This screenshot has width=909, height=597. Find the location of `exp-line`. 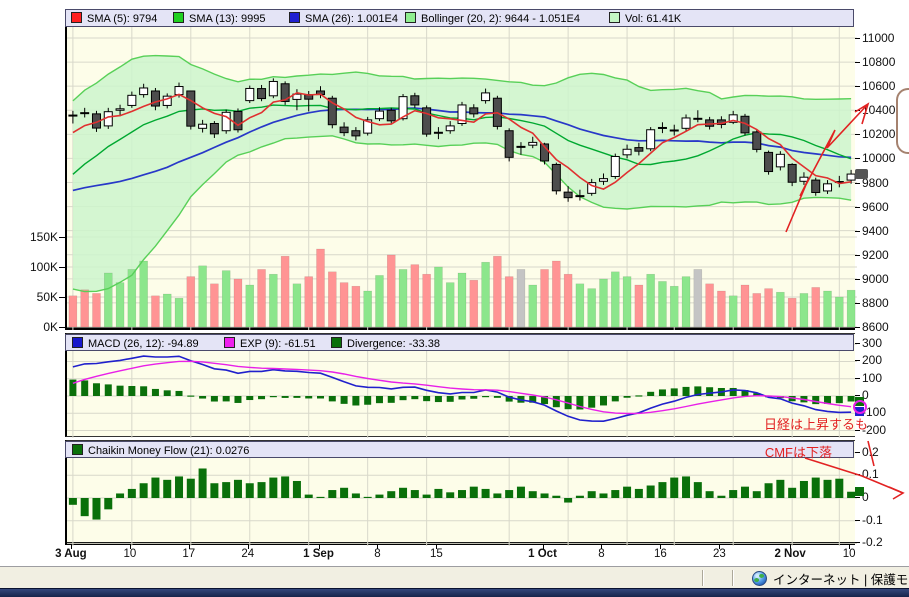

exp-line is located at coordinates (462, 387).